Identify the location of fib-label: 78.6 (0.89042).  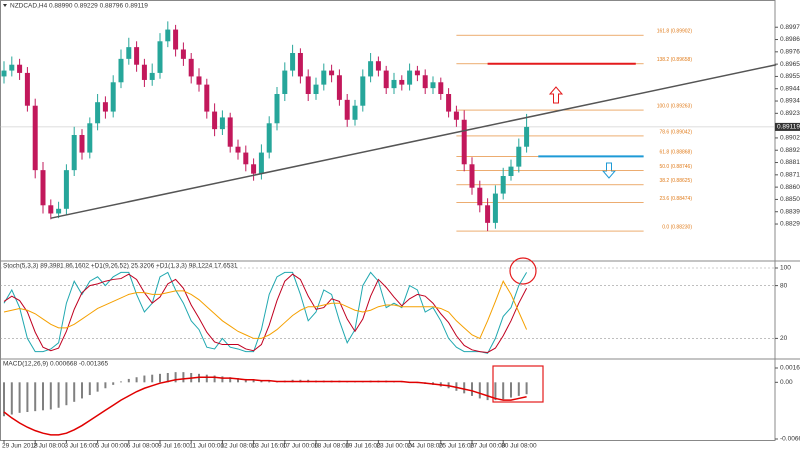
(675, 132).